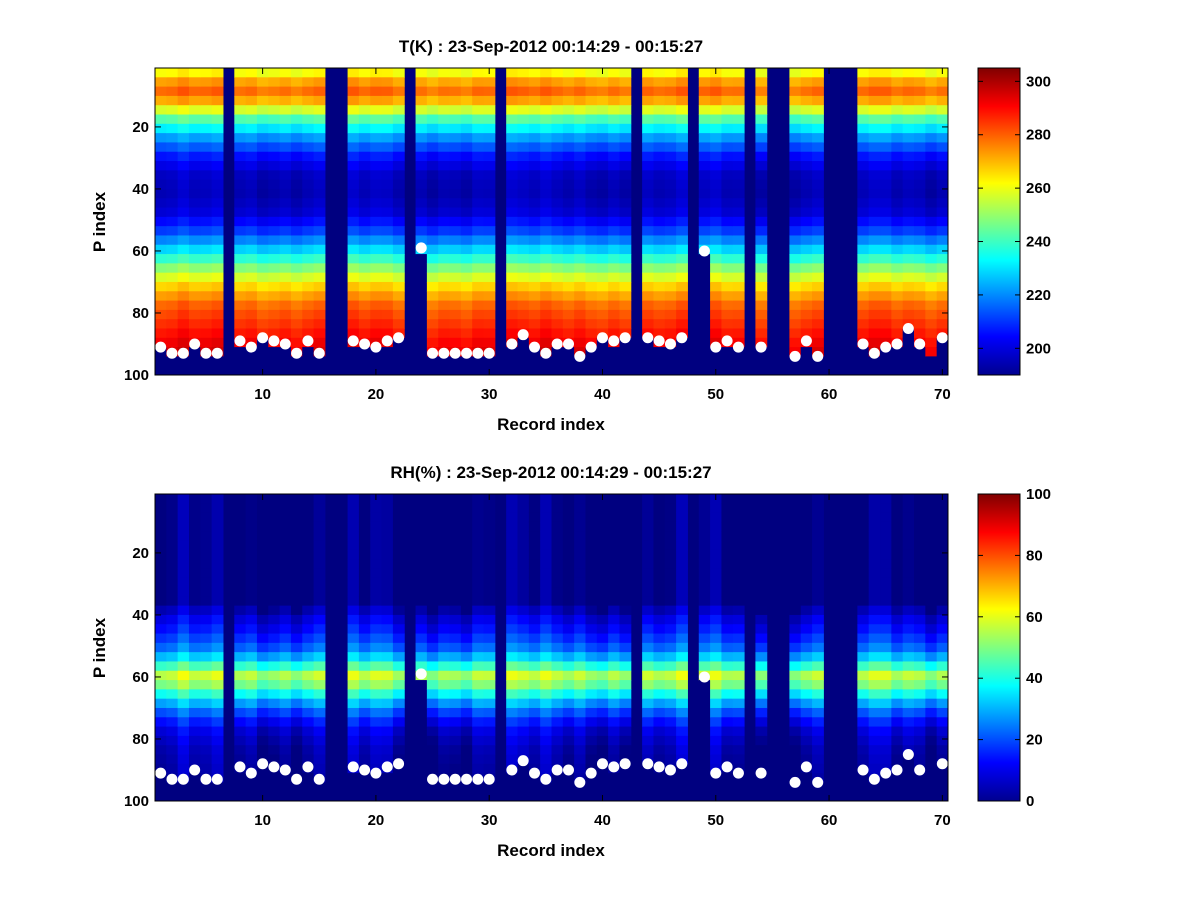 The height and width of the screenshot is (900, 1200). Describe the element at coordinates (140, 251) in the screenshot. I see `y-tick-label: 60` at that location.